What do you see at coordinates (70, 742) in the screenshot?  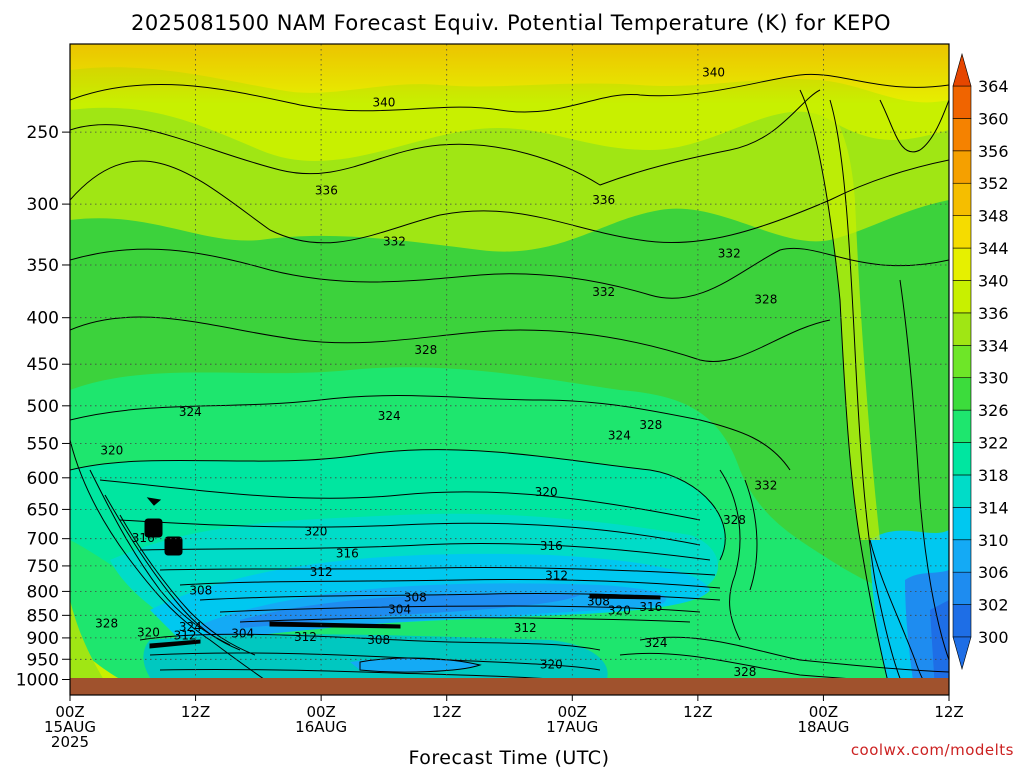 I see `x-tick-label: 2025` at bounding box center [70, 742].